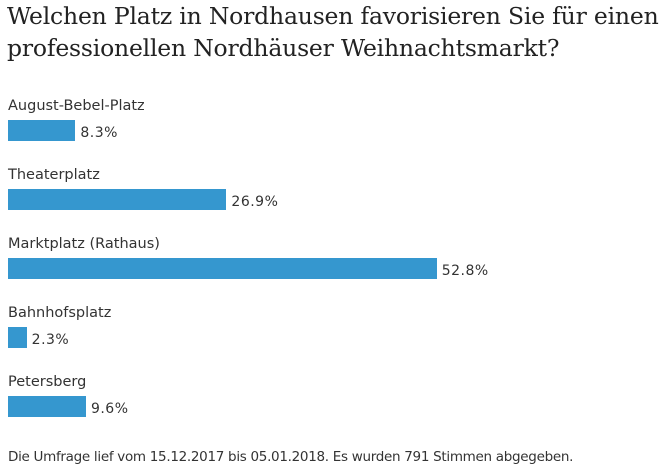  I want to click on category-label: August-Bebel-Platz, so click(76, 106).